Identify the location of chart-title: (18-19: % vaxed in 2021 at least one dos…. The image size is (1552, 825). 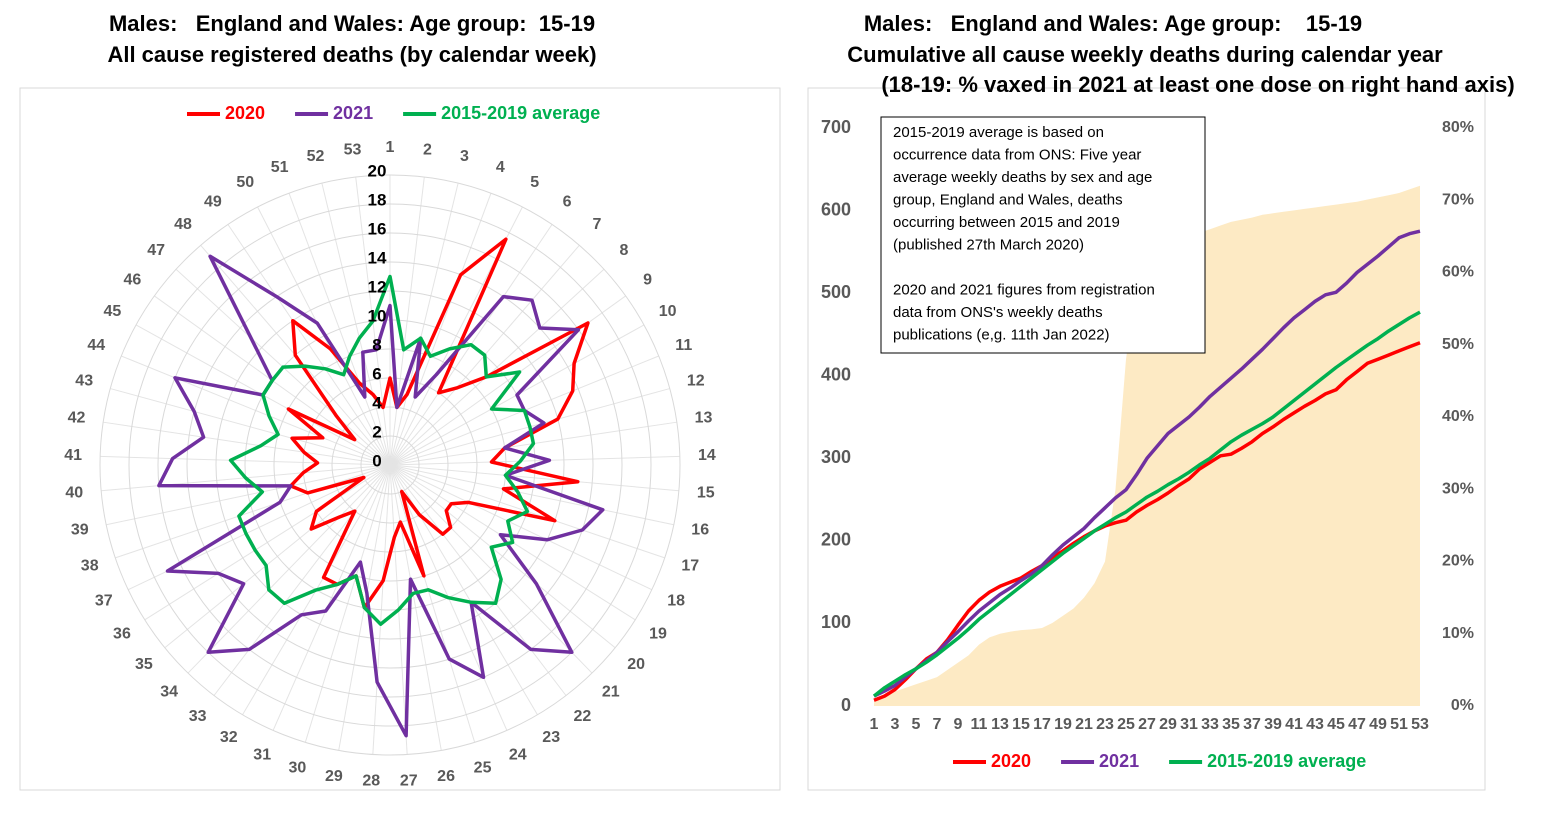
(1197, 84).